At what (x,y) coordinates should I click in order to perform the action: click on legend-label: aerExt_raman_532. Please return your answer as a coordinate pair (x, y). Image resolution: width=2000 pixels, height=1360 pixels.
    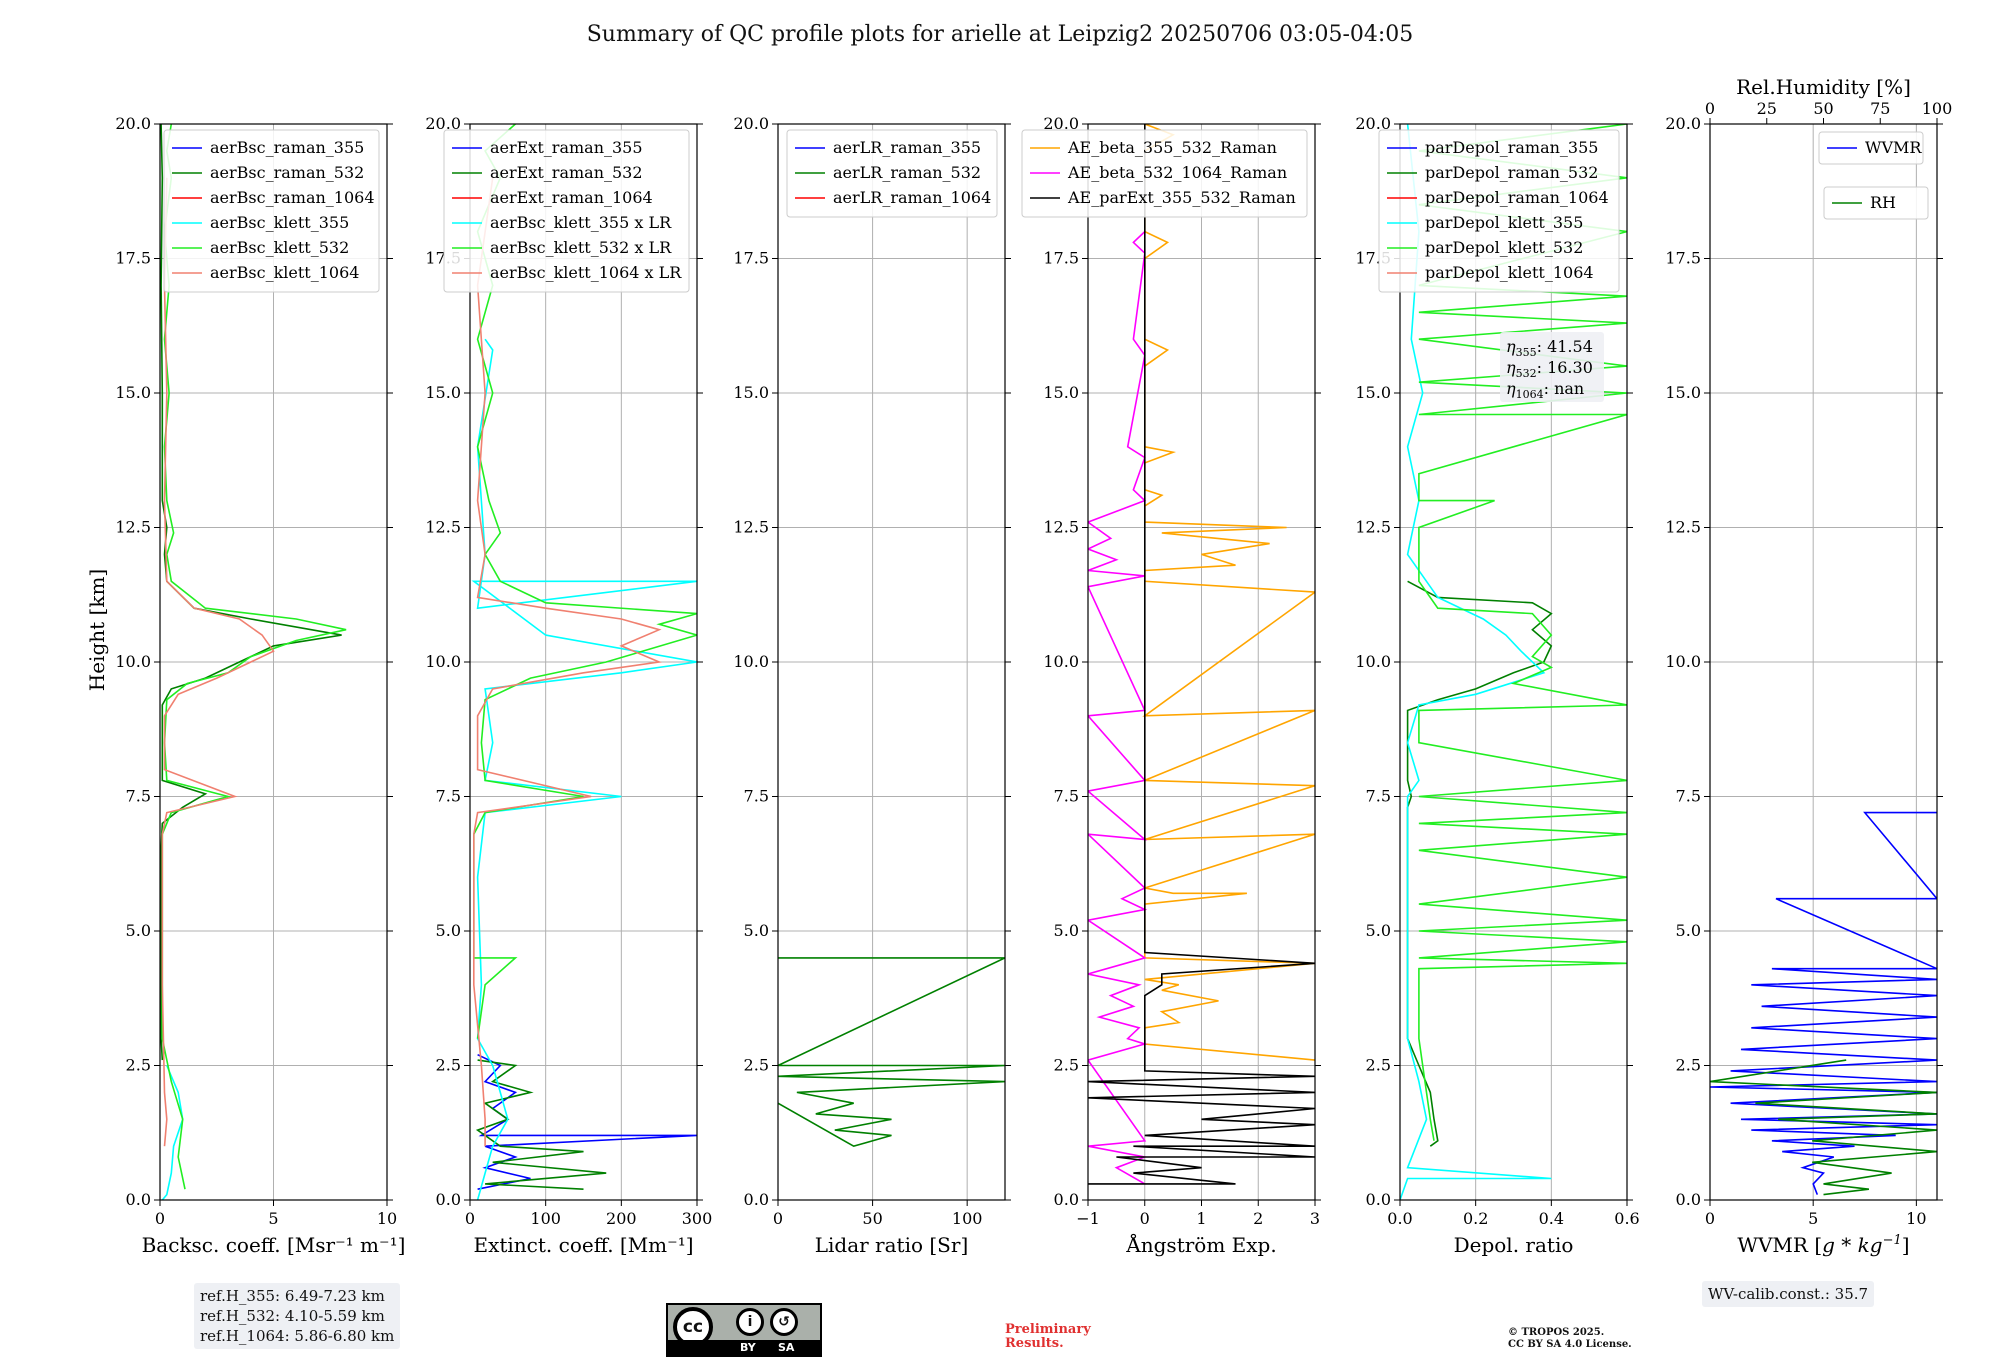
    Looking at the image, I should click on (566, 172).